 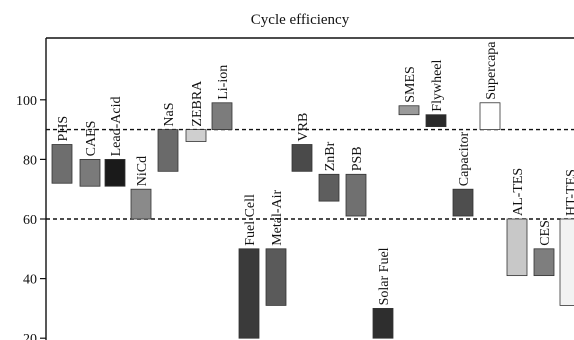 What do you see at coordinates (569, 192) in the screenshot?
I see `bar-label-ht-tes: HT-TES` at bounding box center [569, 192].